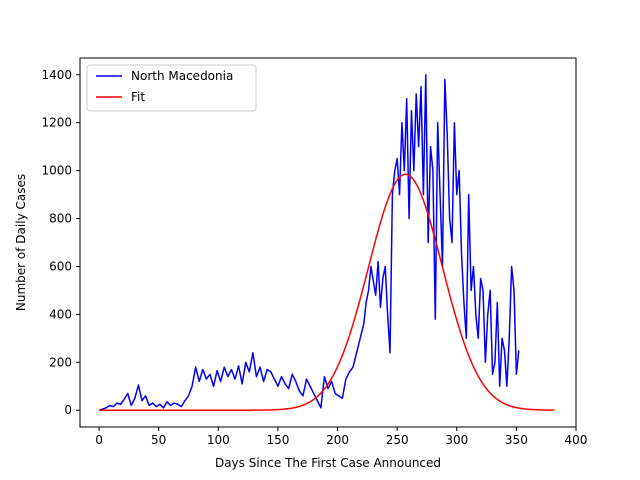 This screenshot has height=480, width=640. I want to click on y-tick-label: 1200, so click(56, 123).